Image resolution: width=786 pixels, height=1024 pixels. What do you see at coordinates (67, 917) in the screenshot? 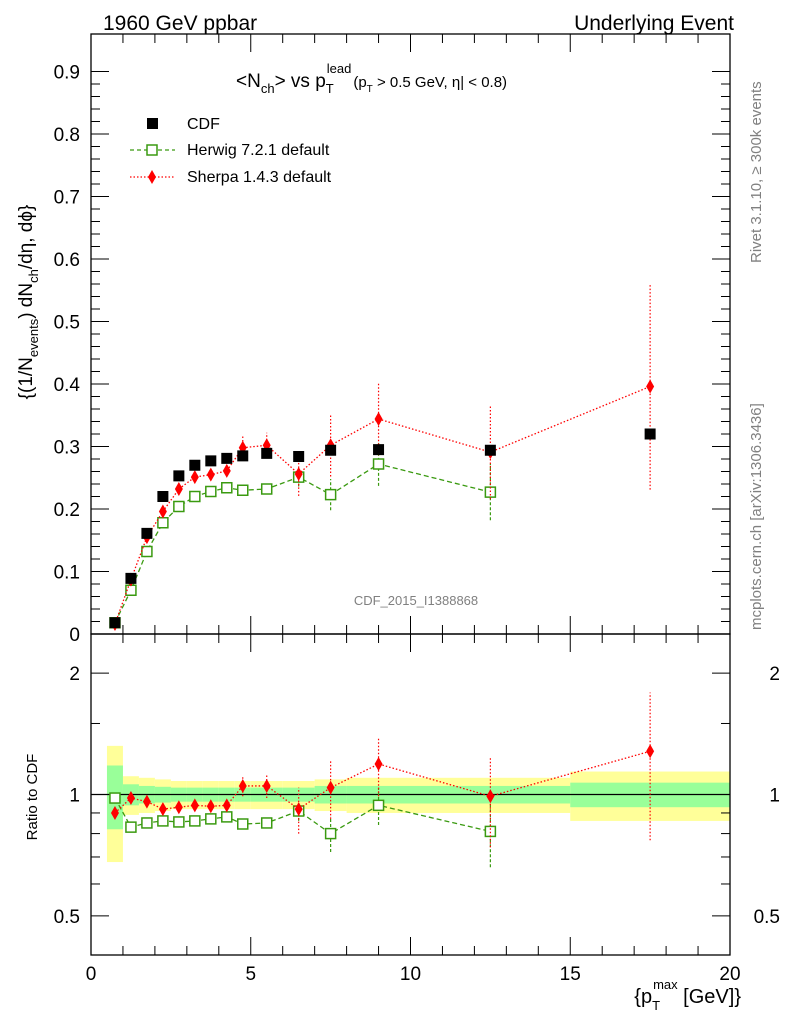
I see `ratio-y-tick-label: 0.5` at bounding box center [67, 917].